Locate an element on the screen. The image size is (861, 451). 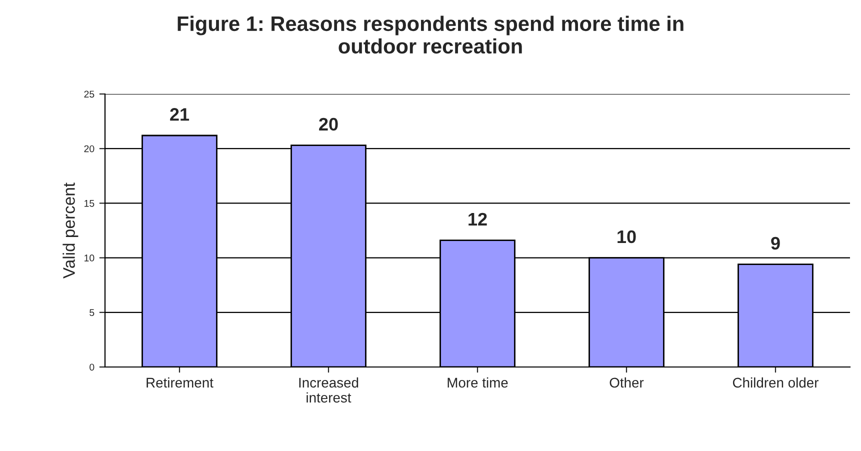
y-tick-label: 10 is located at coordinates (89, 258).